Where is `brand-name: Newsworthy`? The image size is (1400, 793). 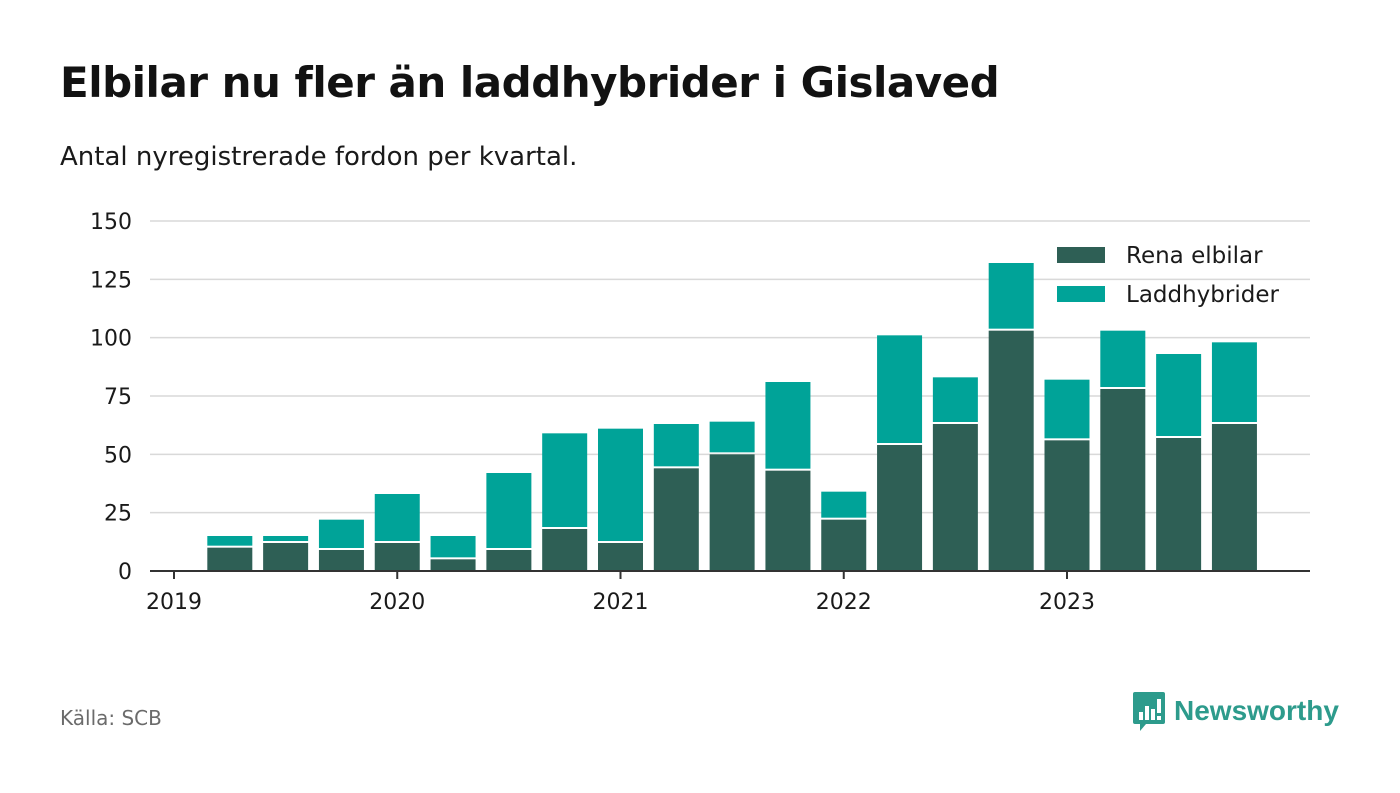 brand-name: Newsworthy is located at coordinates (1256, 710).